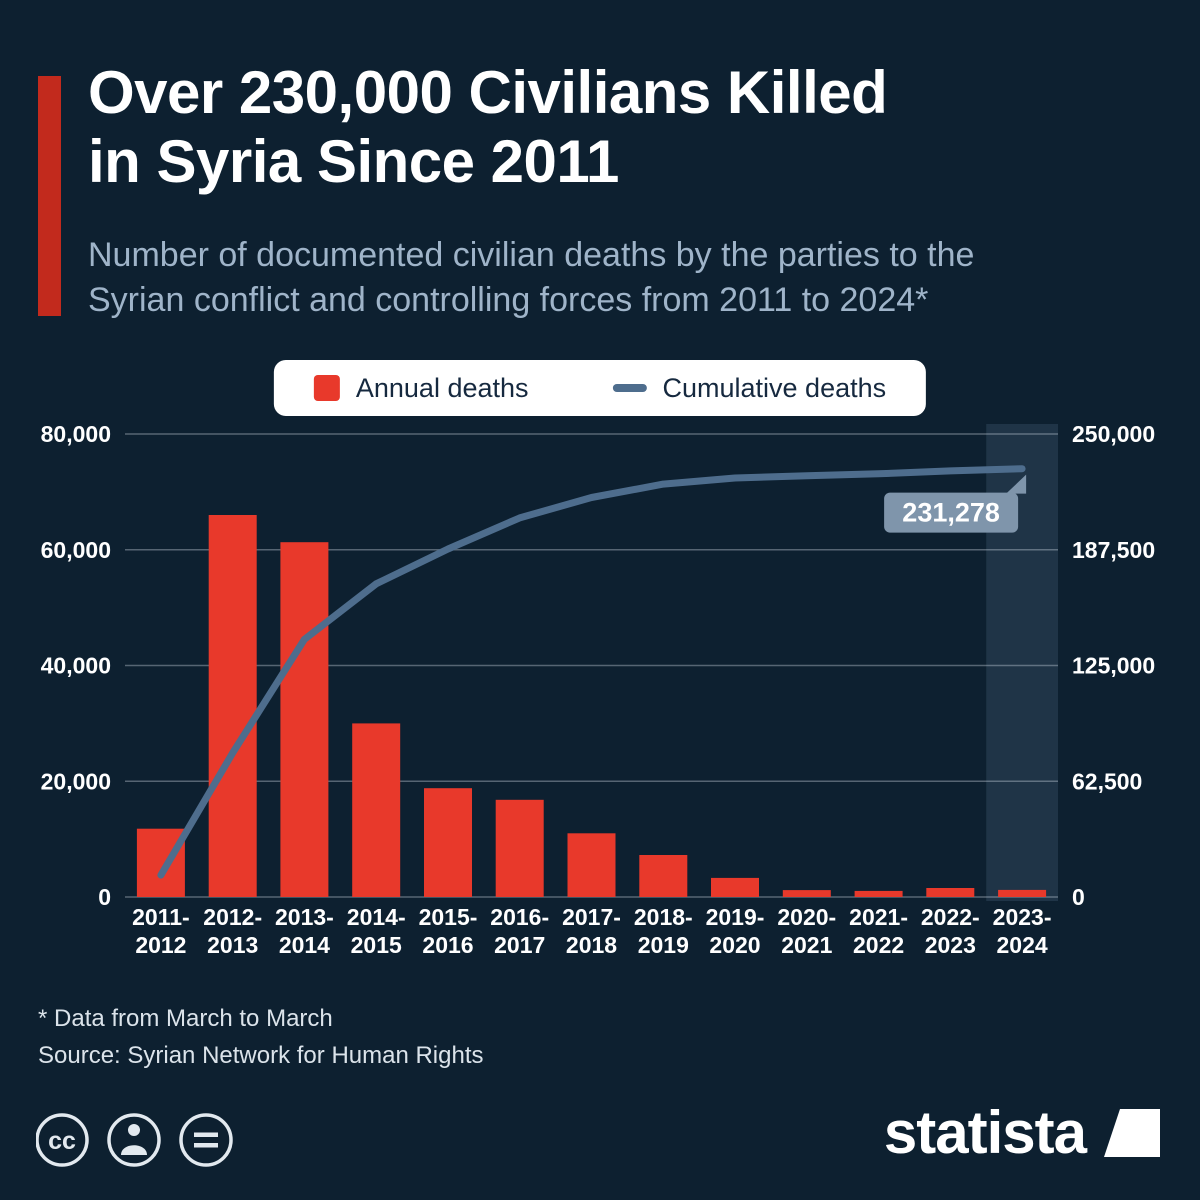  I want to click on footnote-asterisk: * Data from March to March, so click(185, 1018).